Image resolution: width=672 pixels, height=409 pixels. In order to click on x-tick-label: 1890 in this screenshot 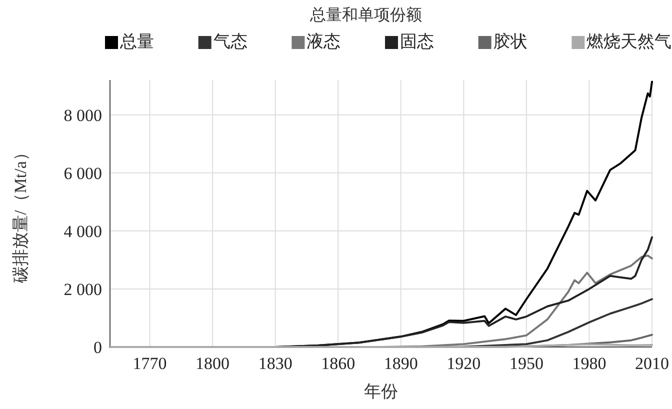, I will do `click(401, 363)`.